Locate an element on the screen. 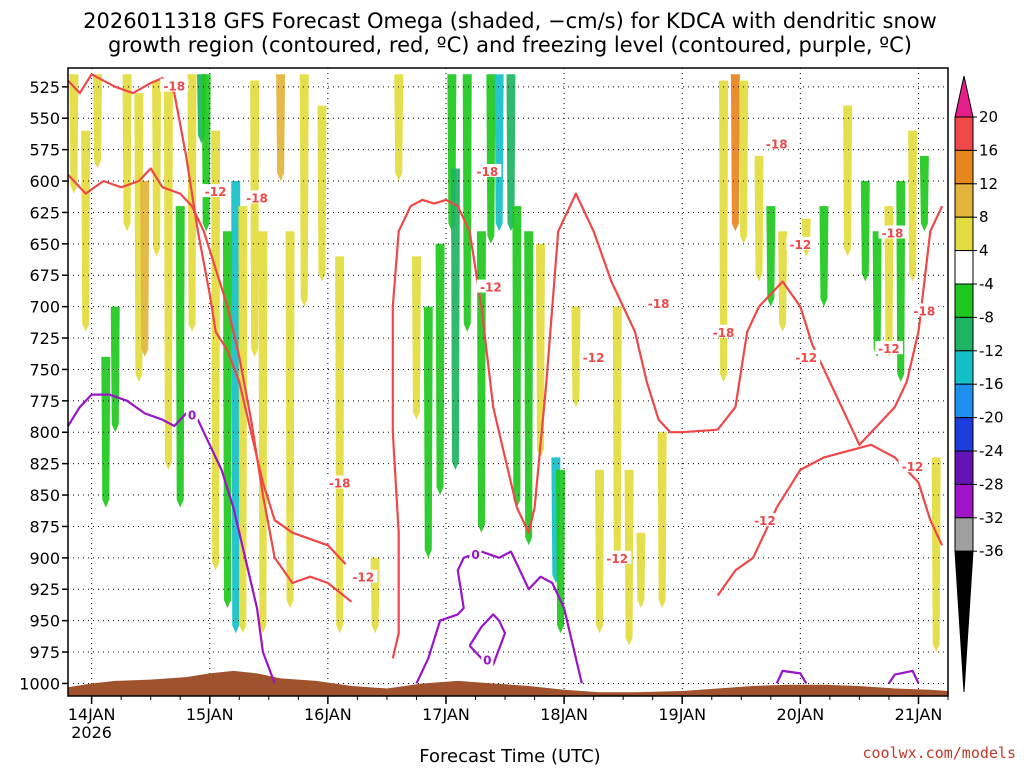  y-tick-label: 625 is located at coordinates (44, 212).